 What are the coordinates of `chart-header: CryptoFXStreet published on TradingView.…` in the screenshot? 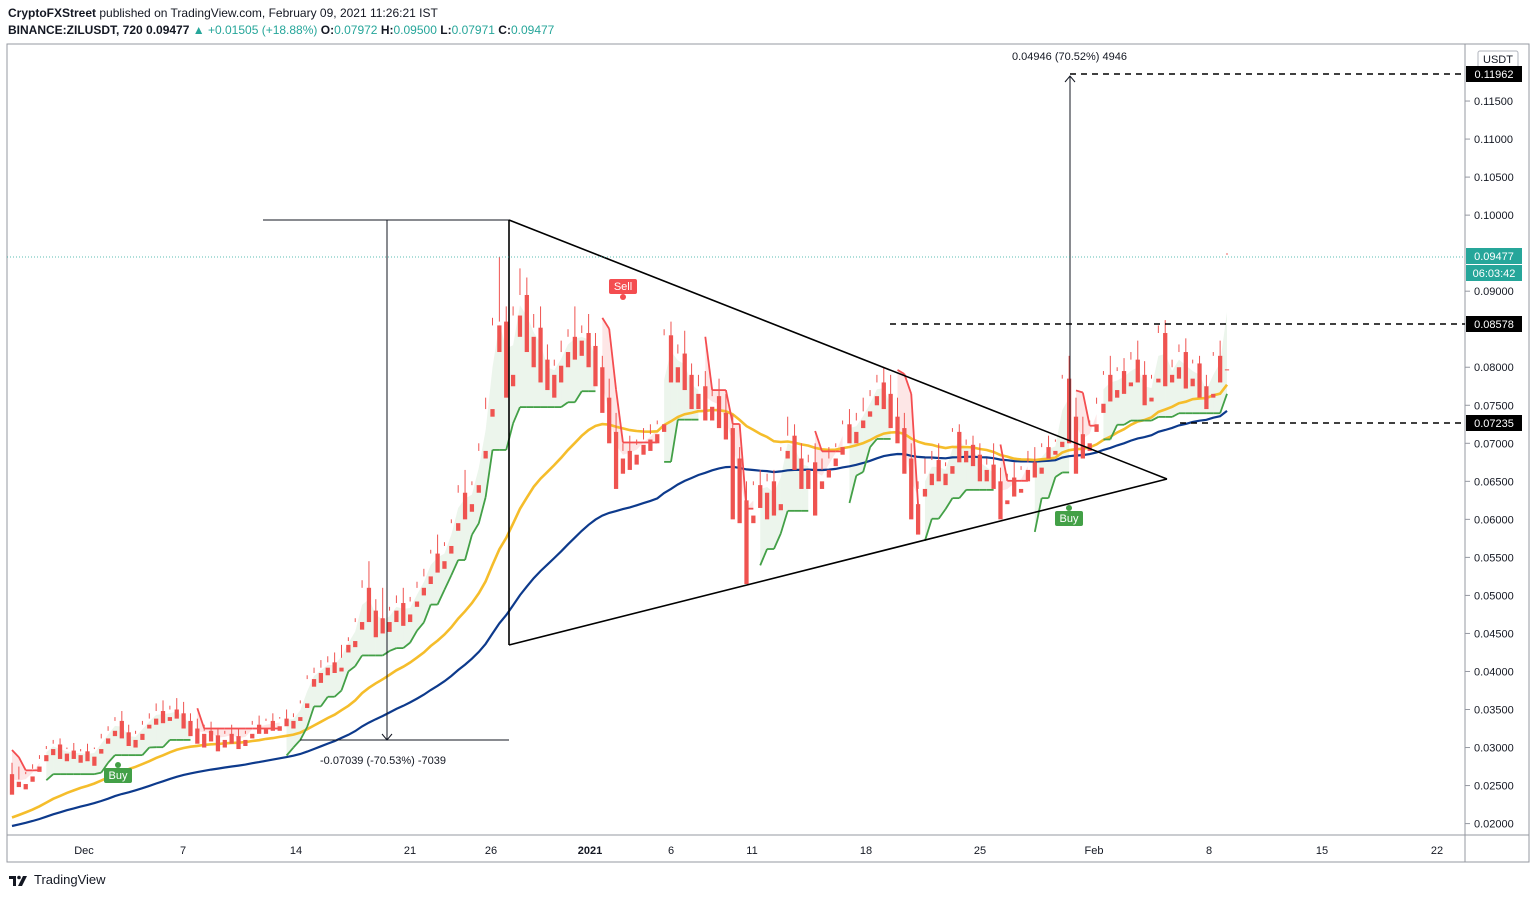 It's located at (281, 22).